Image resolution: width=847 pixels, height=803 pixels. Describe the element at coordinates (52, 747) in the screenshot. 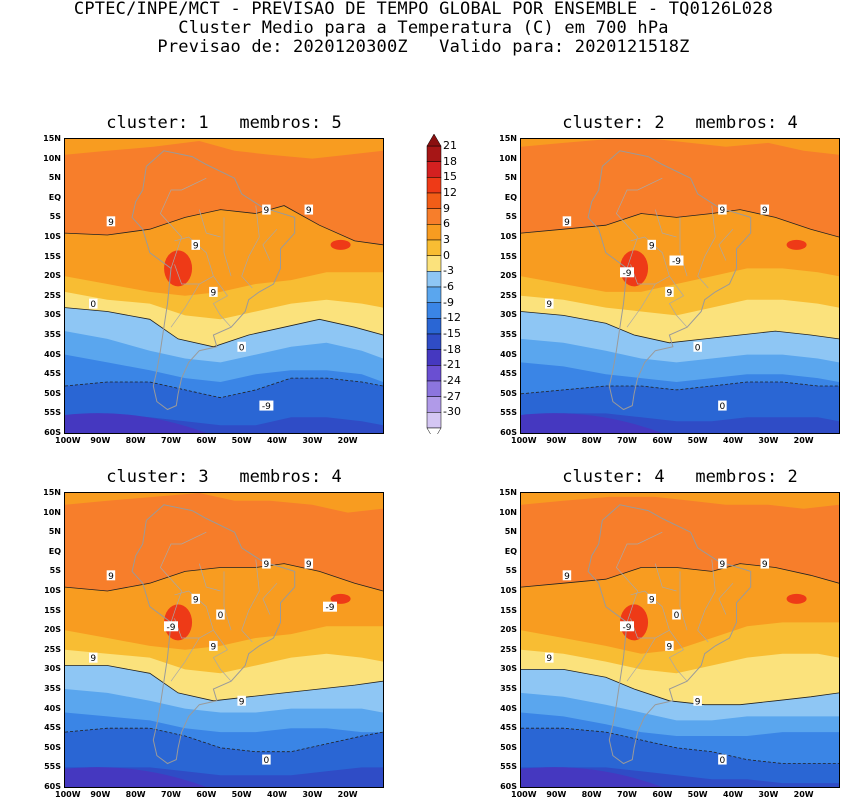

I see `lat-tick-label: 50S` at that location.